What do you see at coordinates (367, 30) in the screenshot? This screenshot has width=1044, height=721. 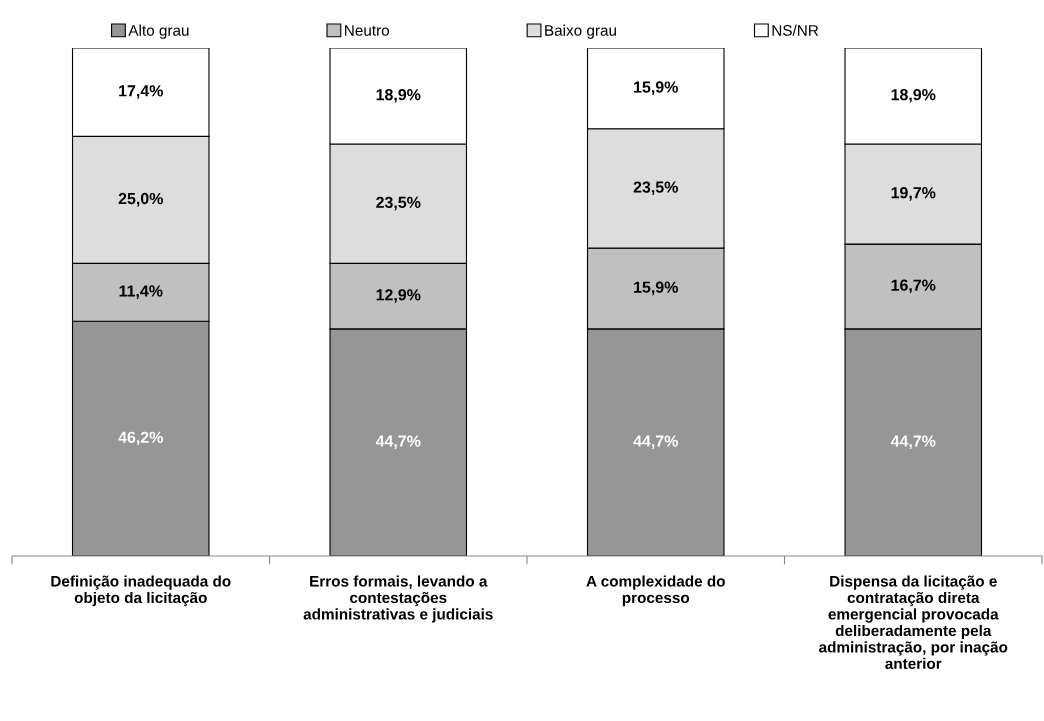 I see `legend-label: Neutro` at bounding box center [367, 30].